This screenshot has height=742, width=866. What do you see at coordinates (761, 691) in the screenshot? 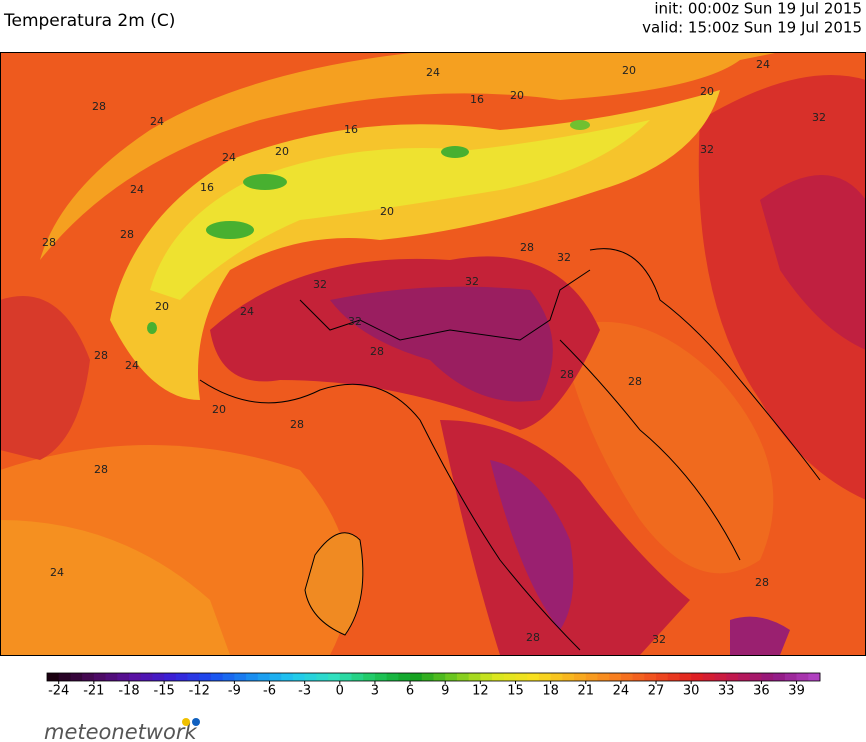
I see `colorbar-tick-label: 36` at bounding box center [761, 691].